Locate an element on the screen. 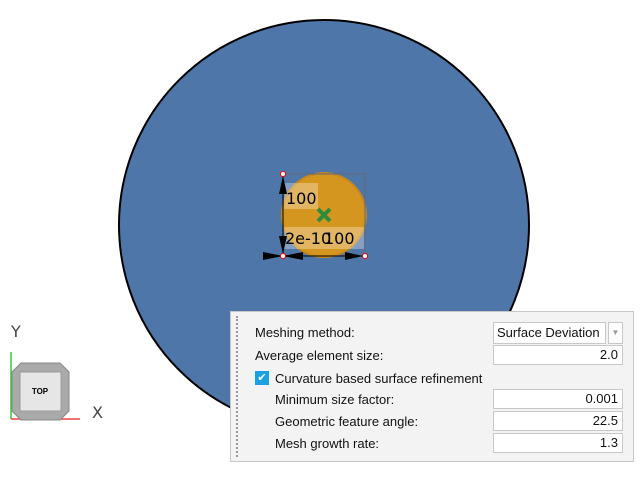  geometric-feature-angle-label: Geometric feature angle: is located at coordinates (347, 421).